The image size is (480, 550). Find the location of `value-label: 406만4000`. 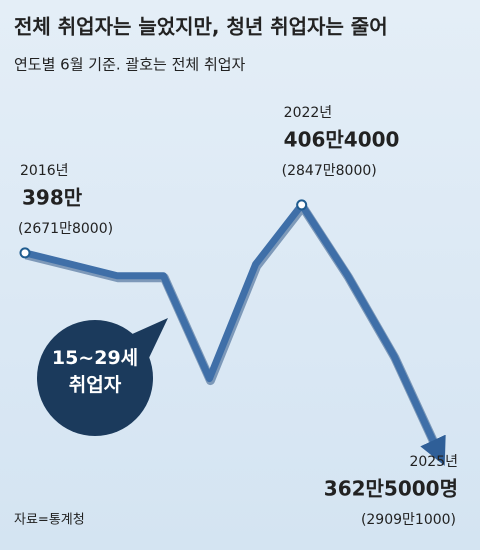

value-label: 406만4000 is located at coordinates (342, 139).